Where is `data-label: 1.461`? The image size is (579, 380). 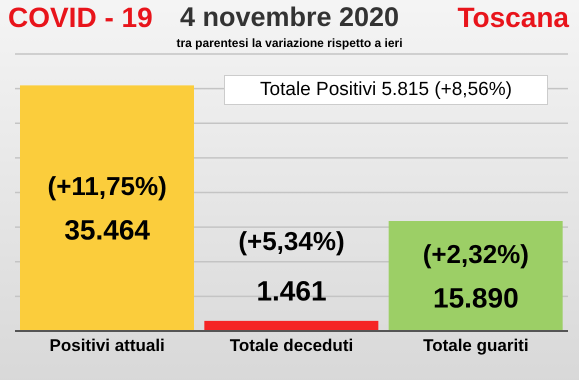
data-label: 1.461 is located at coordinates (291, 290).